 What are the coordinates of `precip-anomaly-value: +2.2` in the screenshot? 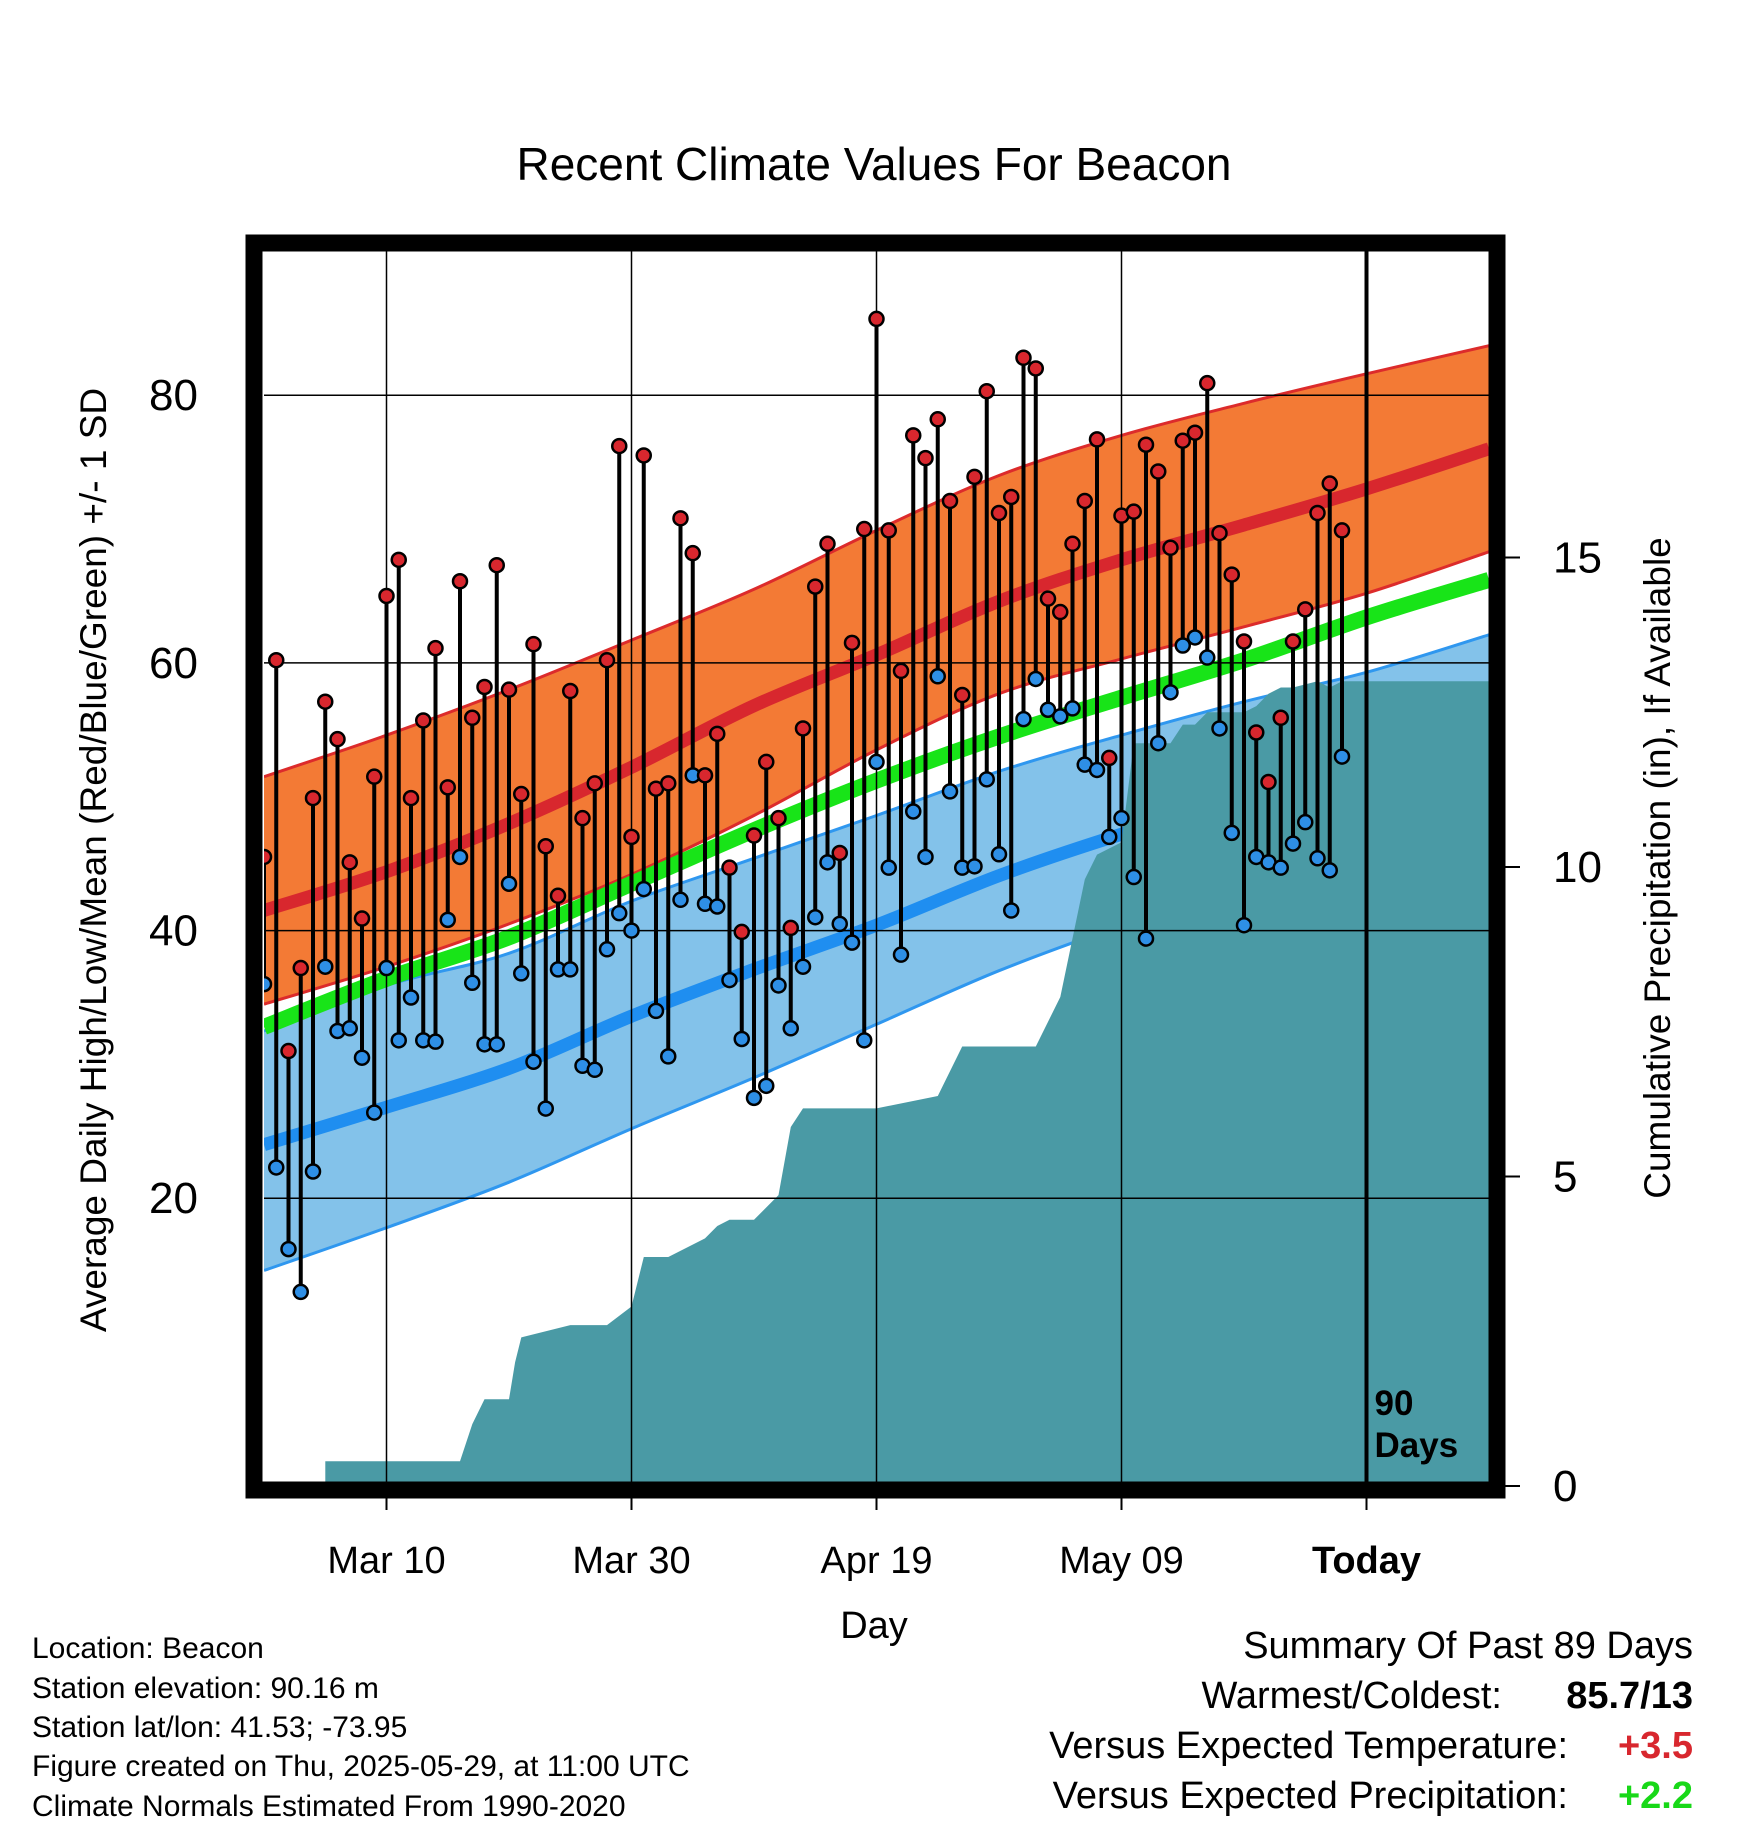 It's located at (1655, 1796).